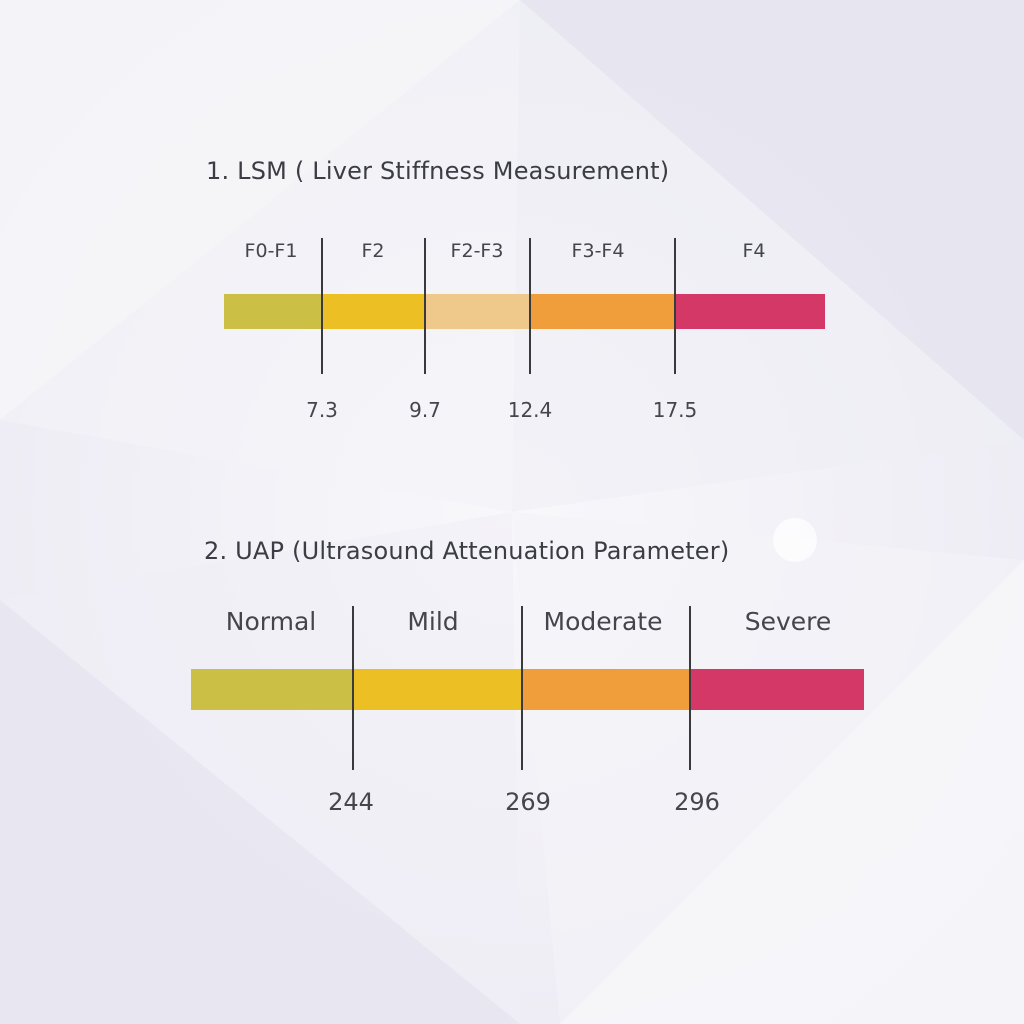  What do you see at coordinates (603, 621) in the screenshot?
I see `uap-segment-label: Moderate` at bounding box center [603, 621].